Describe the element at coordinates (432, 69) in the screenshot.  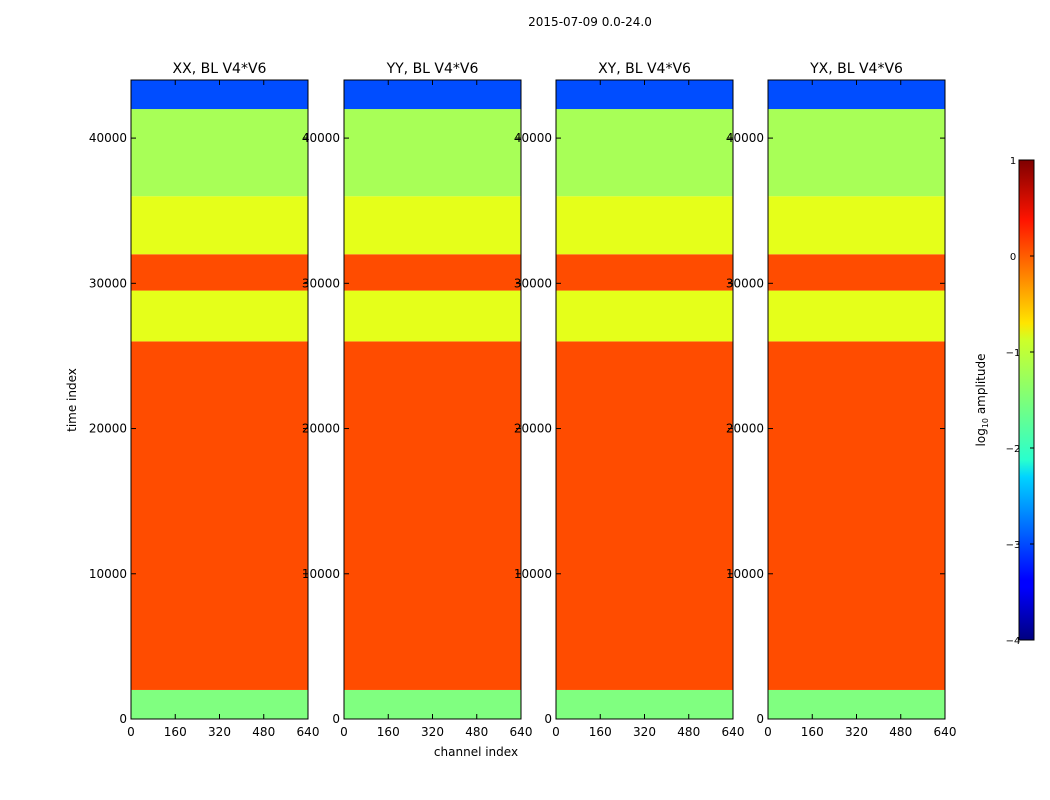
I see `panel-title: YY, BL V4*V6` at that location.